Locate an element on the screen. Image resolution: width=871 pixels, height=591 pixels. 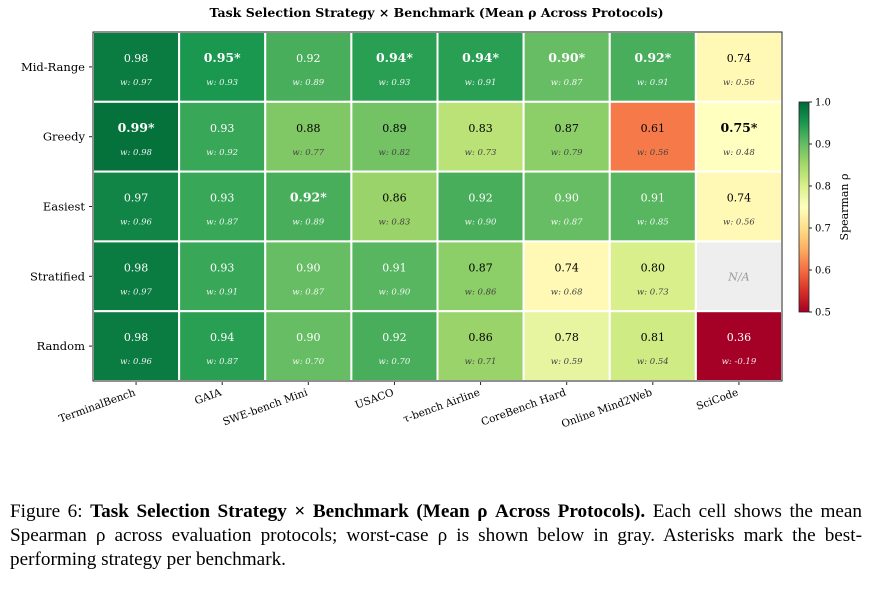
cell-mean-label: 0.87 is located at coordinates (566, 128).